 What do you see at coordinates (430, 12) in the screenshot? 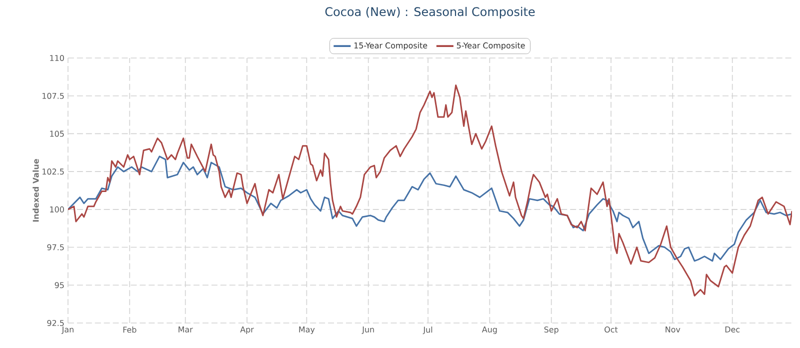
I see `chart-title: Cocoa (New) : Seasonal Composite` at bounding box center [430, 12].